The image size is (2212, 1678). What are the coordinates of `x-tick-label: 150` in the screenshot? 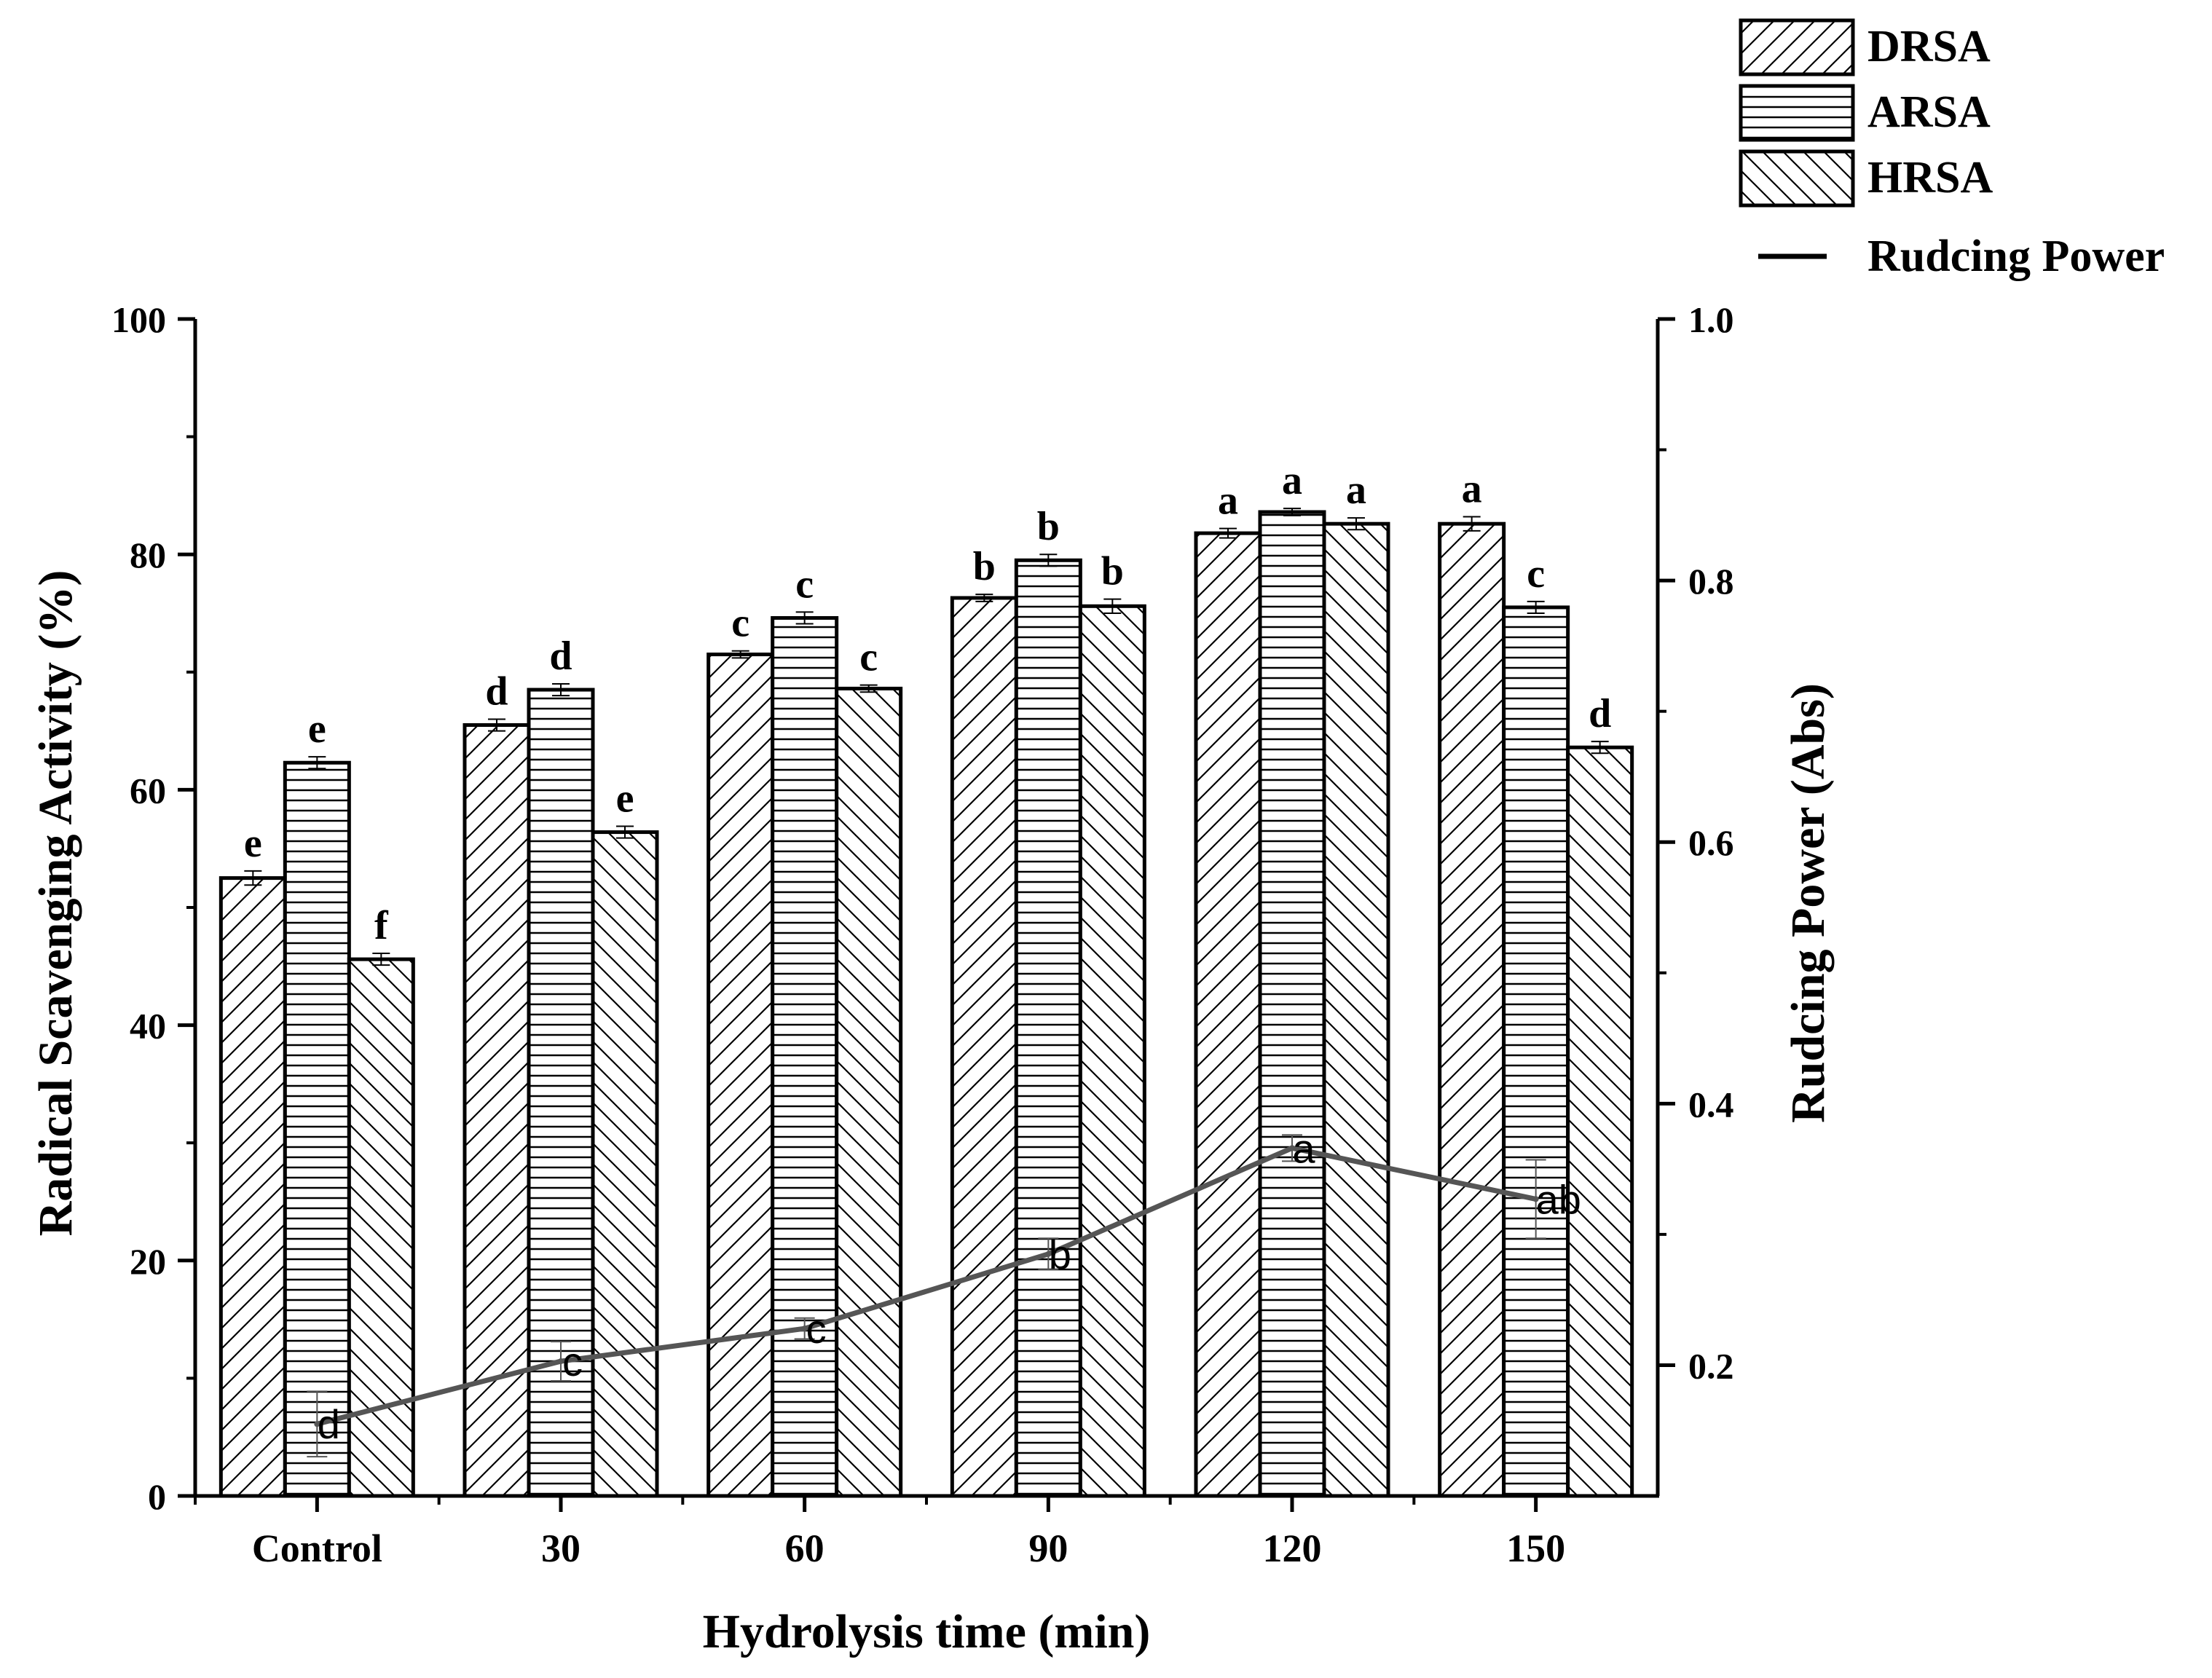 It's located at (1535, 1548).